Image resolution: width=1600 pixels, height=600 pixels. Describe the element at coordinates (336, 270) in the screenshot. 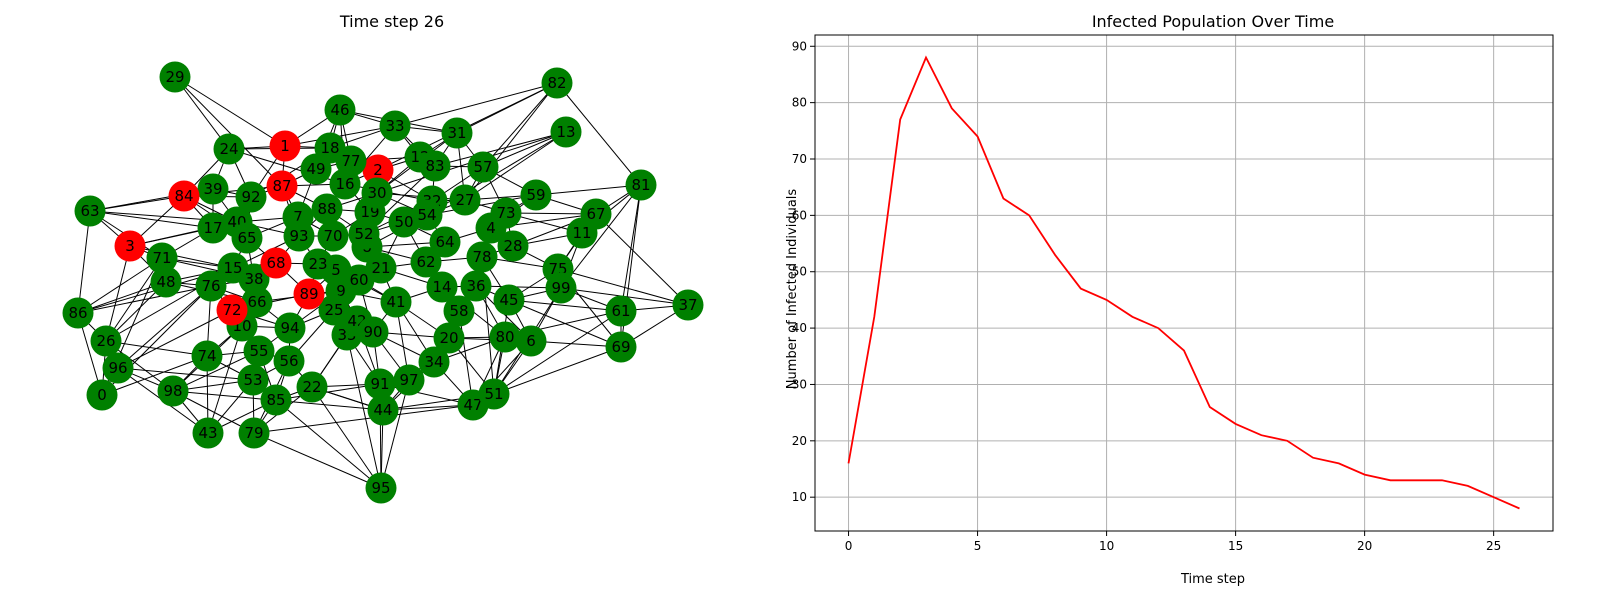

I see `node-label-5: 5` at that location.